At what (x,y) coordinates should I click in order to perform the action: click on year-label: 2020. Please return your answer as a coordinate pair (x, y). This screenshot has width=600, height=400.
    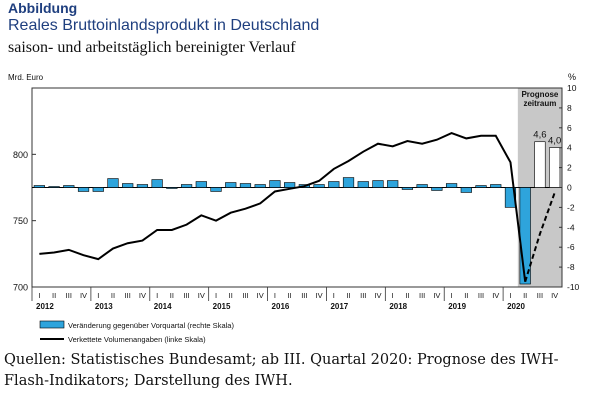
    Looking at the image, I should click on (516, 306).